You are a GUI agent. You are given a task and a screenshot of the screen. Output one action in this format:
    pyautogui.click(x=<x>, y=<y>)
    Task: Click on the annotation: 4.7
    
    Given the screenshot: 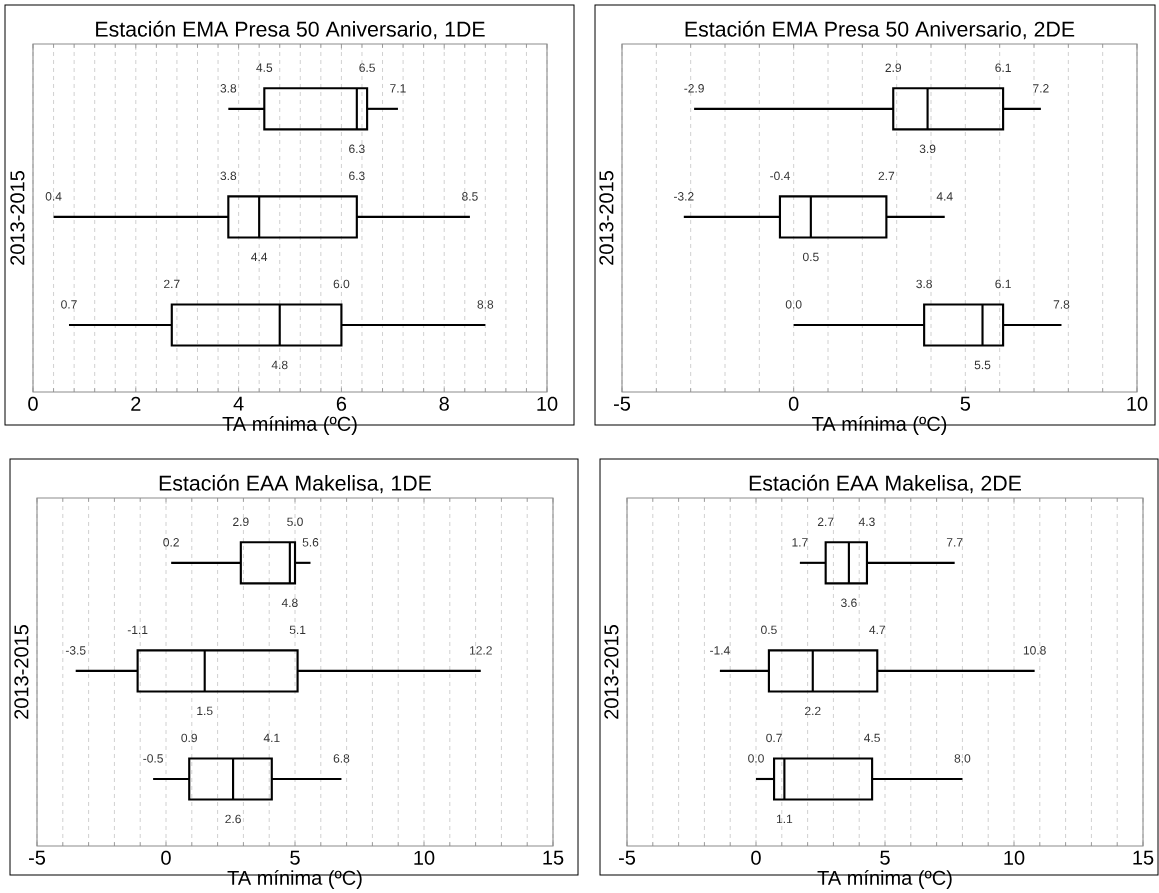 What is the action you would take?
    pyautogui.click(x=877, y=629)
    